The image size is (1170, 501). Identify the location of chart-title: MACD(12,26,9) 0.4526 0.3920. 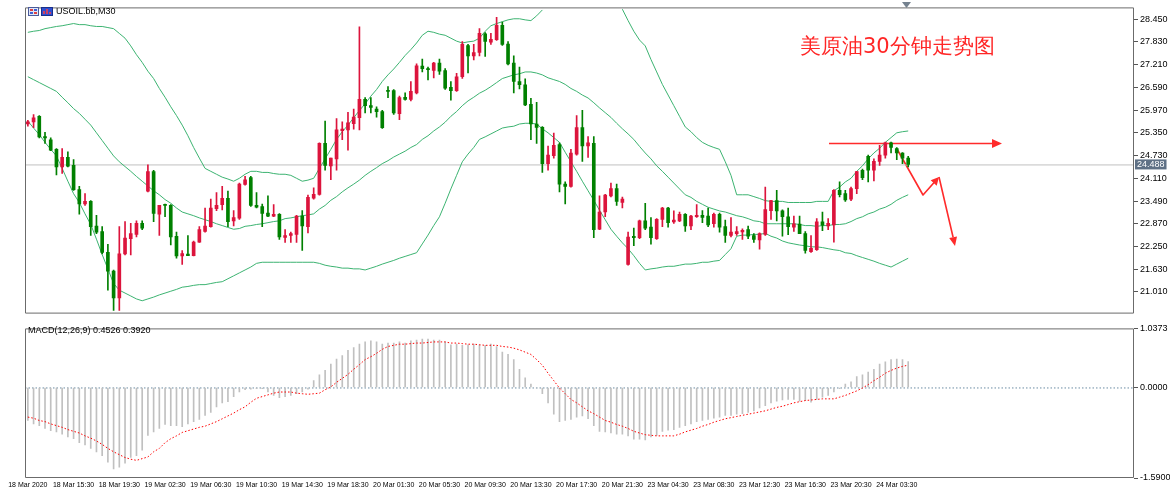
(89, 330).